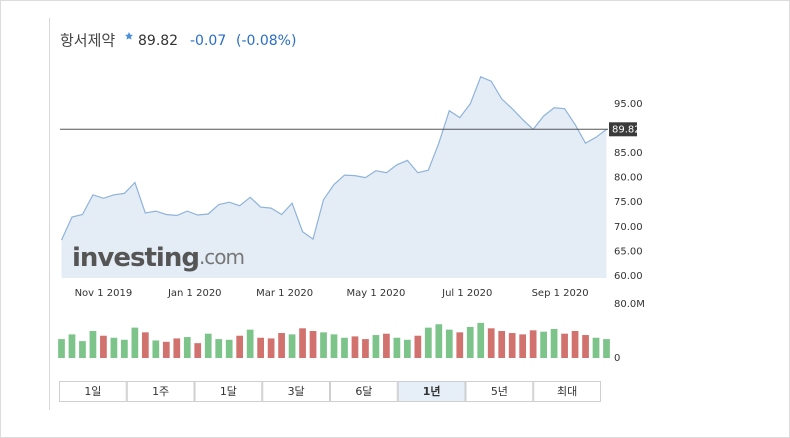 The height and width of the screenshot is (438, 790). I want to click on y-tick-label: 0, so click(617, 358).